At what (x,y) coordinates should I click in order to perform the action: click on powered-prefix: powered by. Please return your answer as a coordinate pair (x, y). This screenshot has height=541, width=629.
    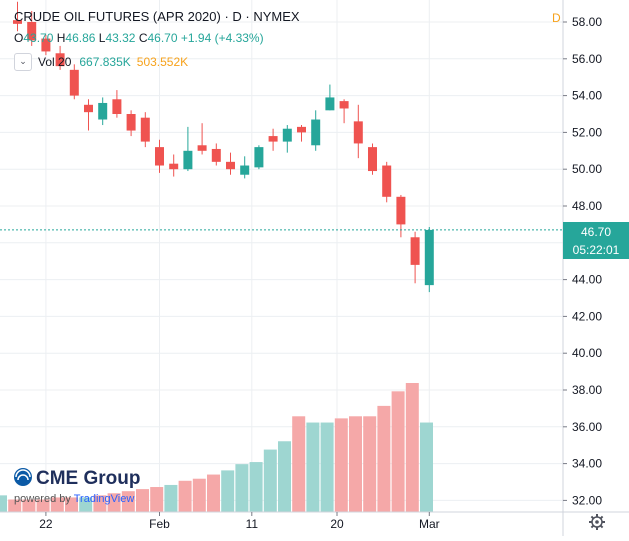
    Looking at the image, I should click on (44, 499).